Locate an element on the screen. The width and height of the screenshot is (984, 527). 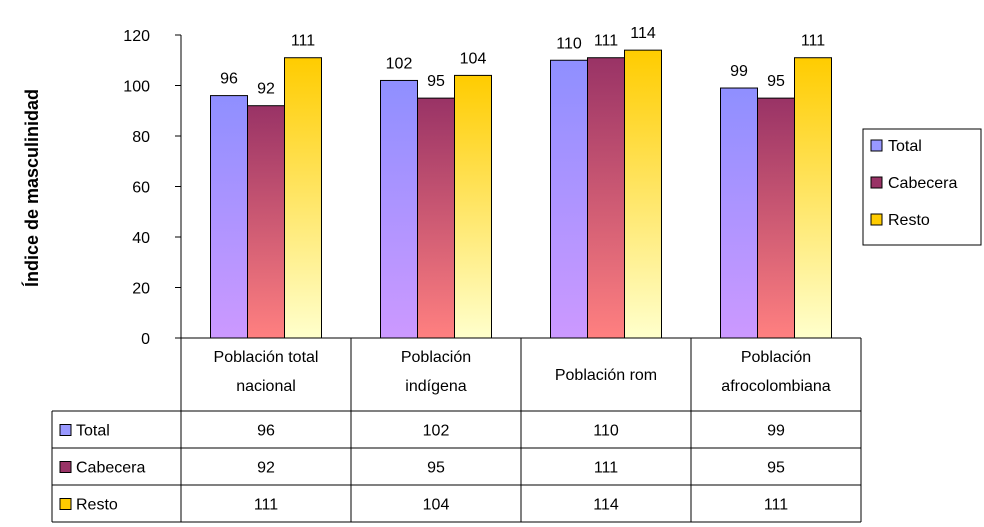
table-series-label: Total is located at coordinates (93, 431).